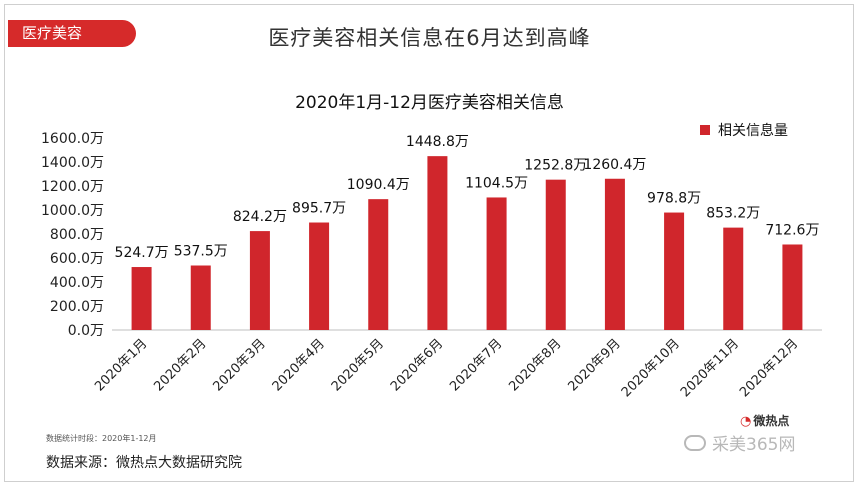 This screenshot has width=859, height=487. I want to click on bar-value-label: 853.2万, so click(733, 214).